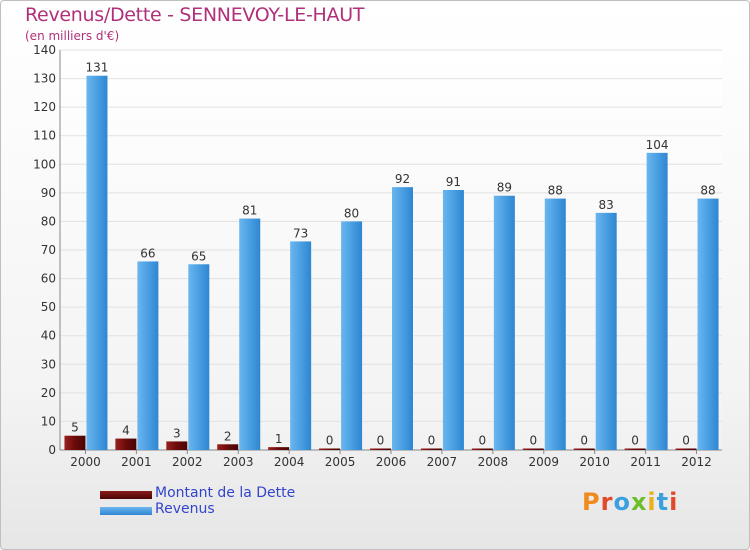 The height and width of the screenshot is (550, 750). I want to click on data-label-revenus-2011: 104, so click(657, 145).